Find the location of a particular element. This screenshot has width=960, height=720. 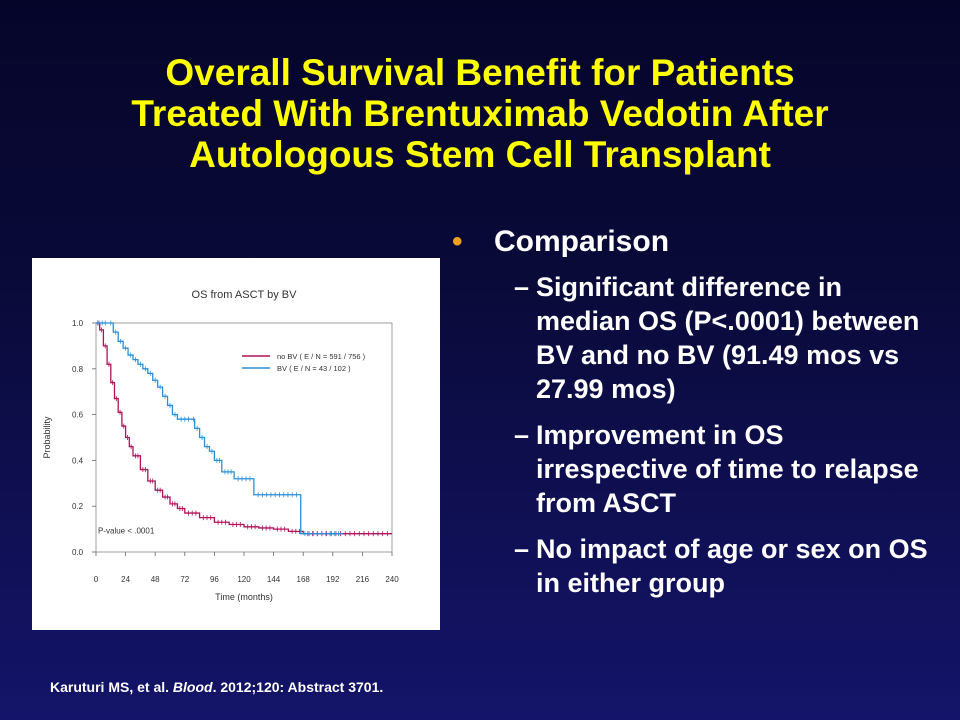

x-tick-label: 96 is located at coordinates (214, 579).